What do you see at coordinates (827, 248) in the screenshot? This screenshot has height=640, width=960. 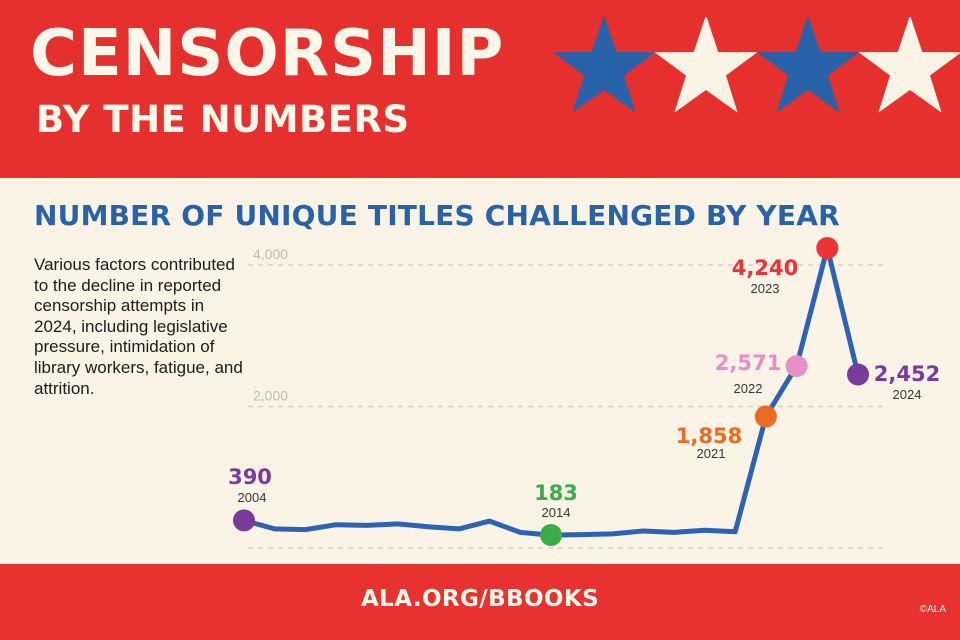 I see `data-point-2023` at bounding box center [827, 248].